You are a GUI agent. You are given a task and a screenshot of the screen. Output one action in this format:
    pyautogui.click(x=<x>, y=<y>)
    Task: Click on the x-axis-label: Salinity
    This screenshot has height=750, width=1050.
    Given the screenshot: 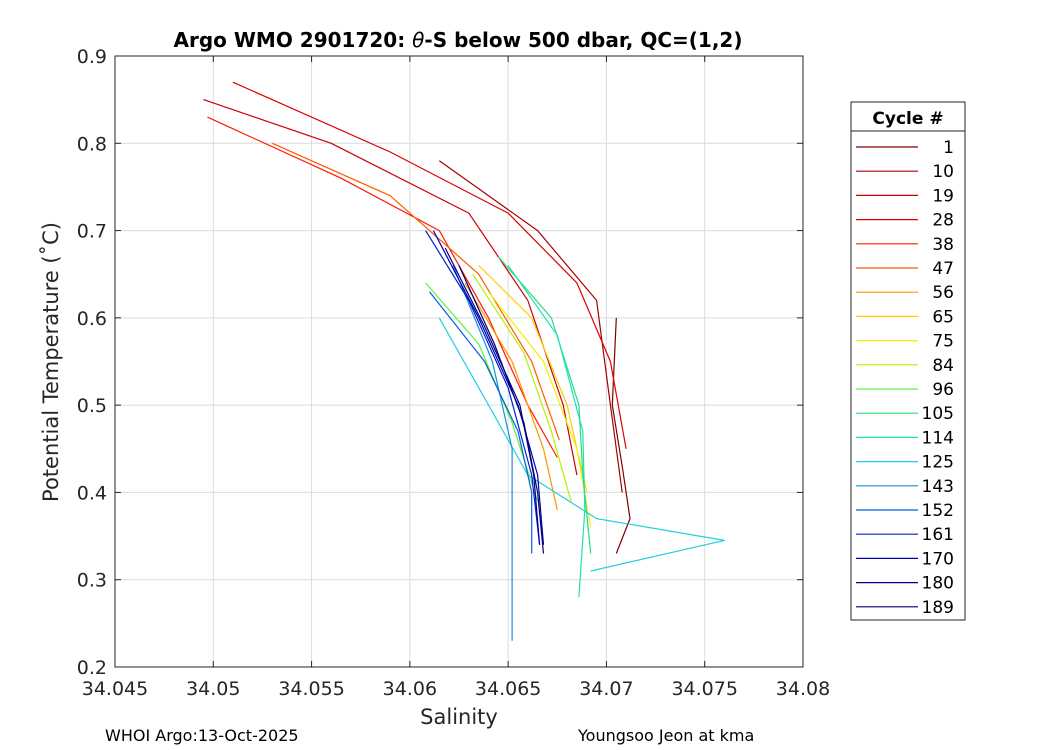 What is the action you would take?
    pyautogui.click(x=459, y=717)
    